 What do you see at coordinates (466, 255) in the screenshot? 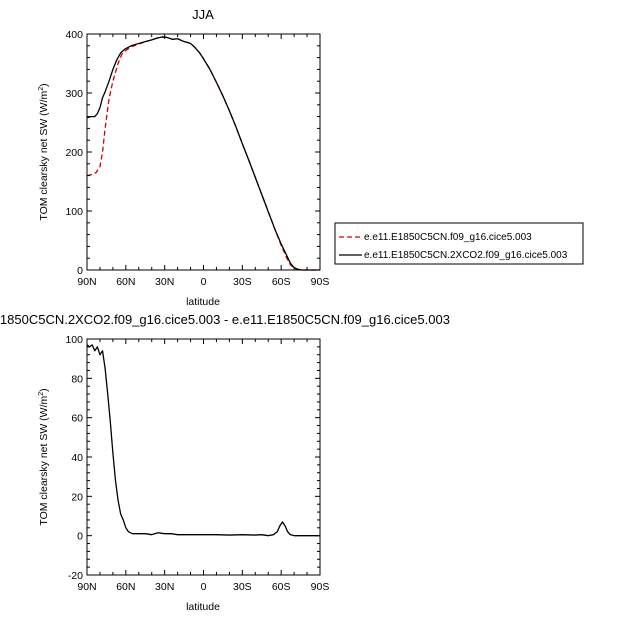
I see `legend-label-2xco2: e.e11.E1850C5CN.2XCO2.f09_g16.cice5.003` at bounding box center [466, 255].